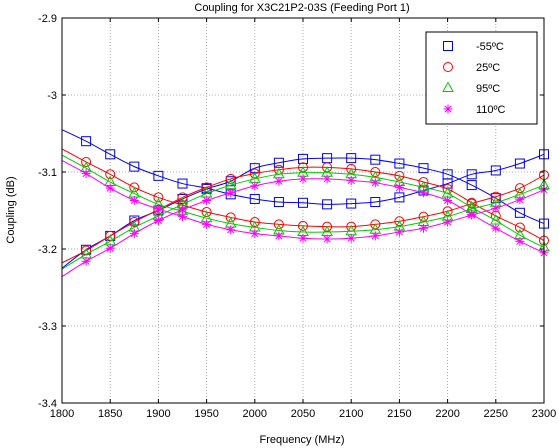 The width and height of the screenshot is (559, 448). Describe the element at coordinates (47, 404) in the screenshot. I see `y-tick-label: -3.4` at that location.